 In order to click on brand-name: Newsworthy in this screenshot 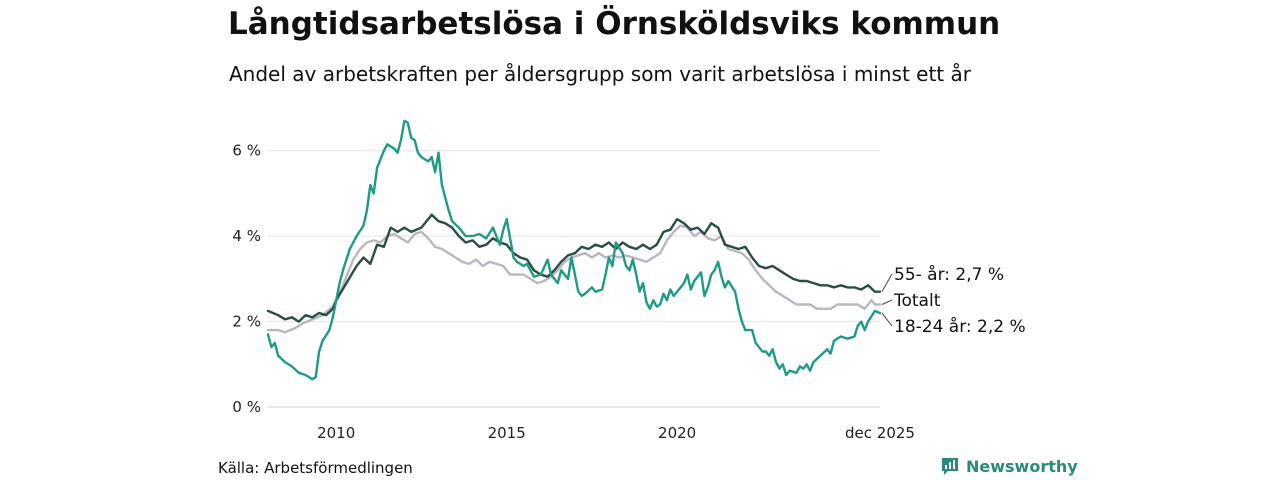, I will do `click(1022, 466)`.